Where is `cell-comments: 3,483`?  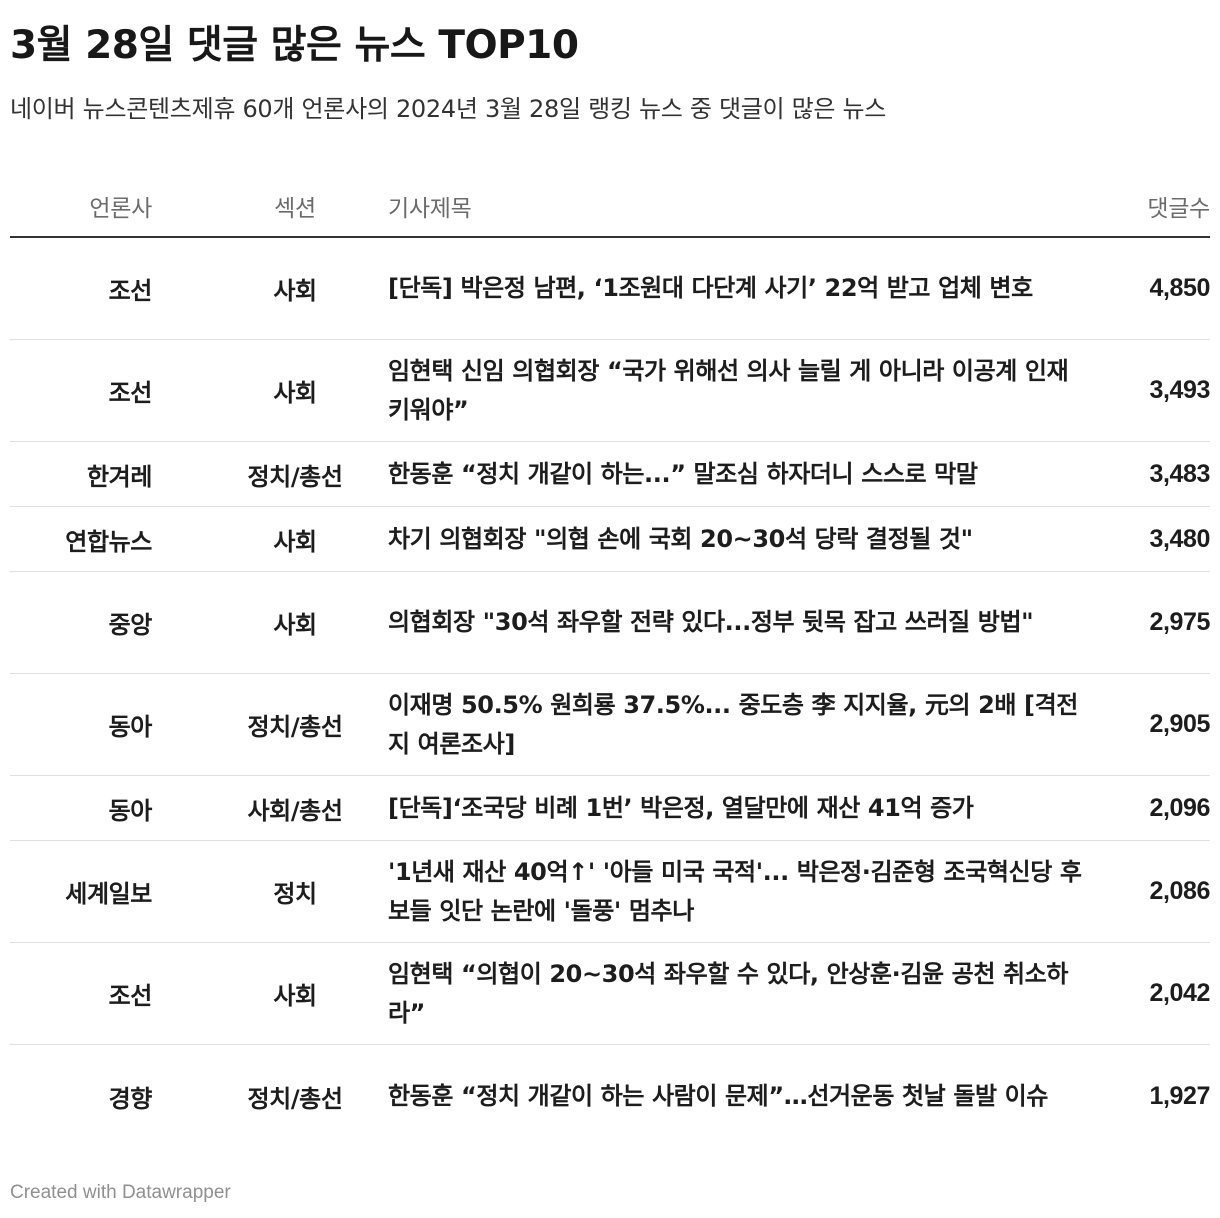 cell-comments: 3,483 is located at coordinates (1179, 473).